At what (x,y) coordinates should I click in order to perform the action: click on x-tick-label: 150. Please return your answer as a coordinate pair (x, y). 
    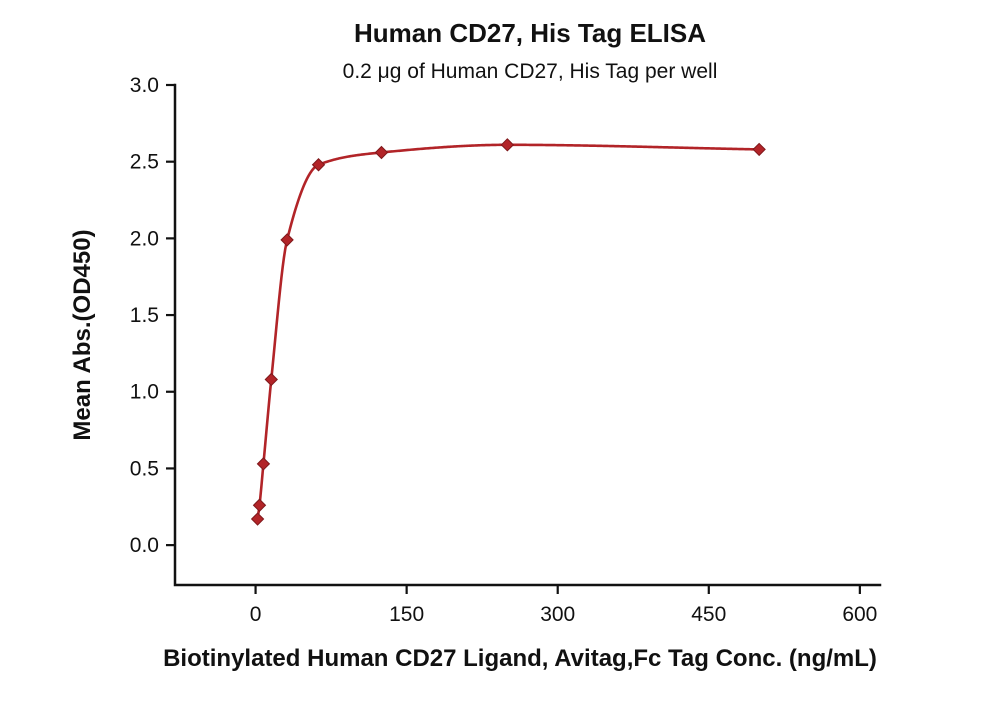
    Looking at the image, I should click on (406, 614).